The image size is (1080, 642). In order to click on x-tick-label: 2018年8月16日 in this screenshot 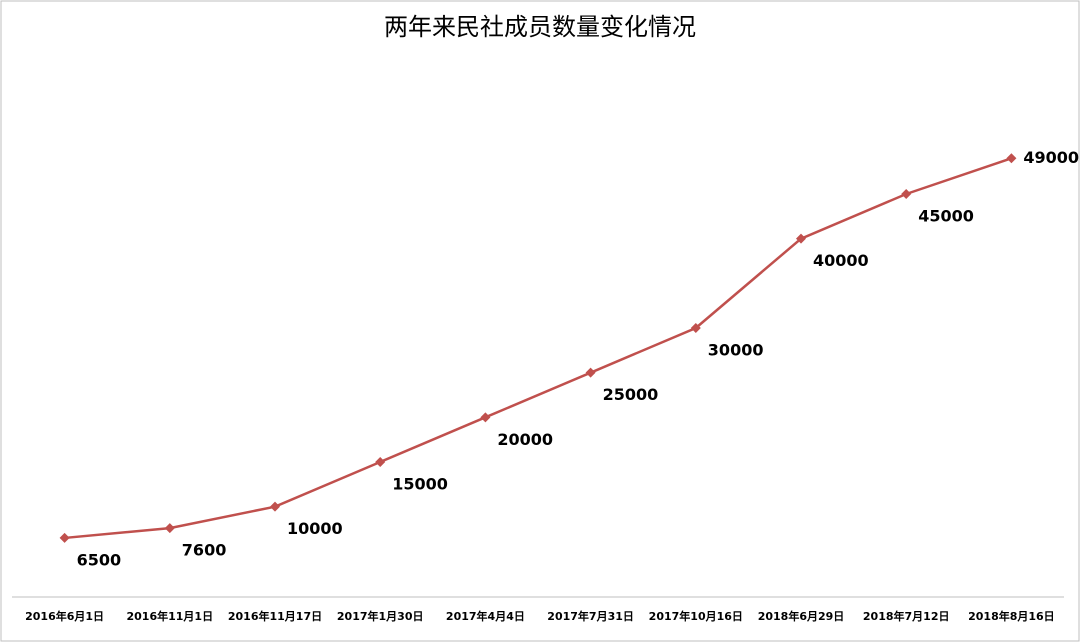, I will do `click(1011, 616)`.